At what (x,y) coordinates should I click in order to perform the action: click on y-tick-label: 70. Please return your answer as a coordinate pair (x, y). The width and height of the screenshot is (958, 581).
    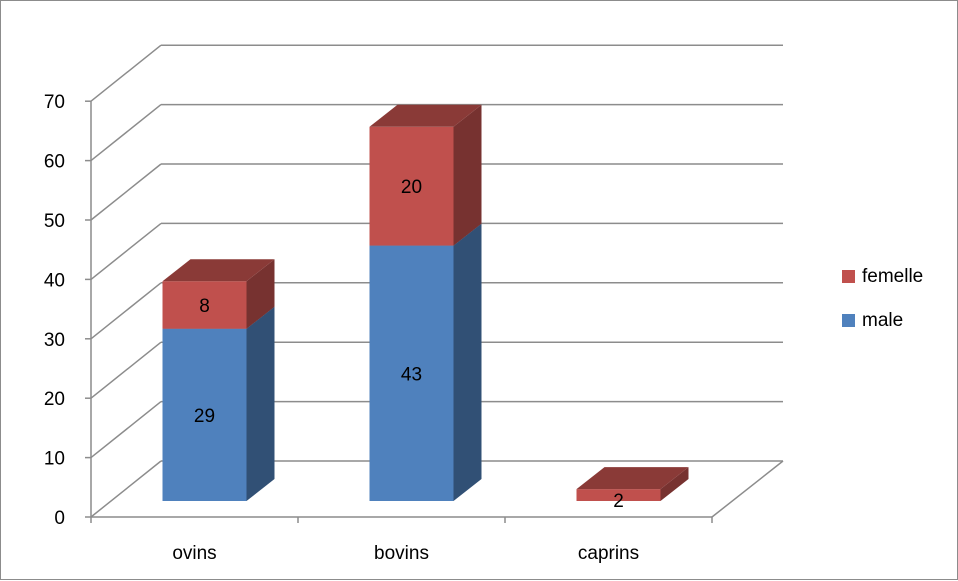
    Looking at the image, I should click on (54, 102).